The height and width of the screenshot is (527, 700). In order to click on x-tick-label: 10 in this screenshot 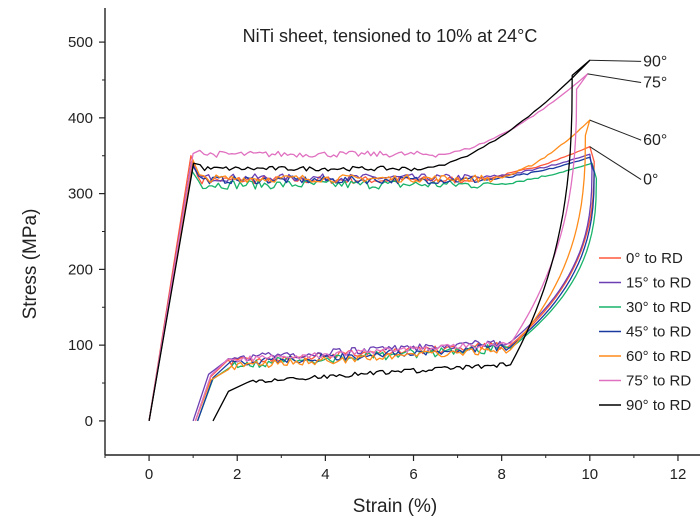, I will do `click(589, 474)`.